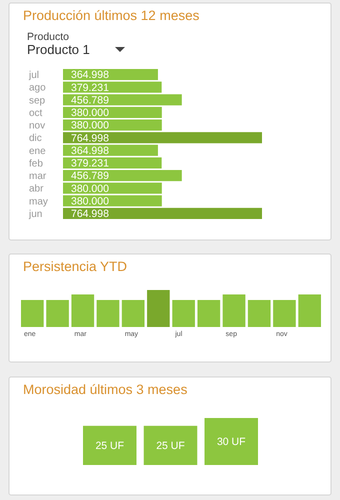 The image size is (340, 500). I want to click on chart-title: Morosidad últimos 3 meses, so click(105, 389).